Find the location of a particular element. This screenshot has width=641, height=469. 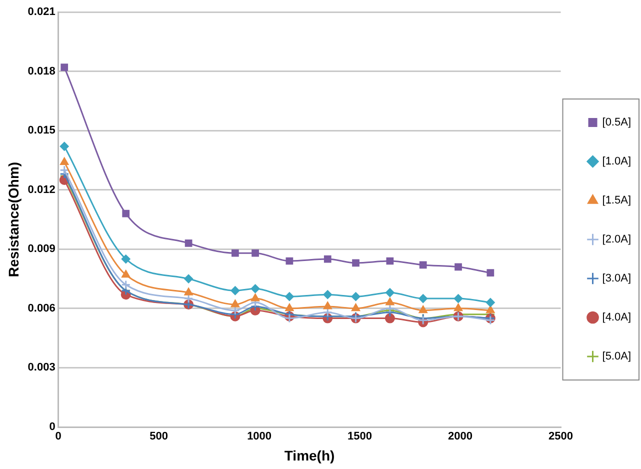

y-tick-label: 0.015 is located at coordinates (42, 130).